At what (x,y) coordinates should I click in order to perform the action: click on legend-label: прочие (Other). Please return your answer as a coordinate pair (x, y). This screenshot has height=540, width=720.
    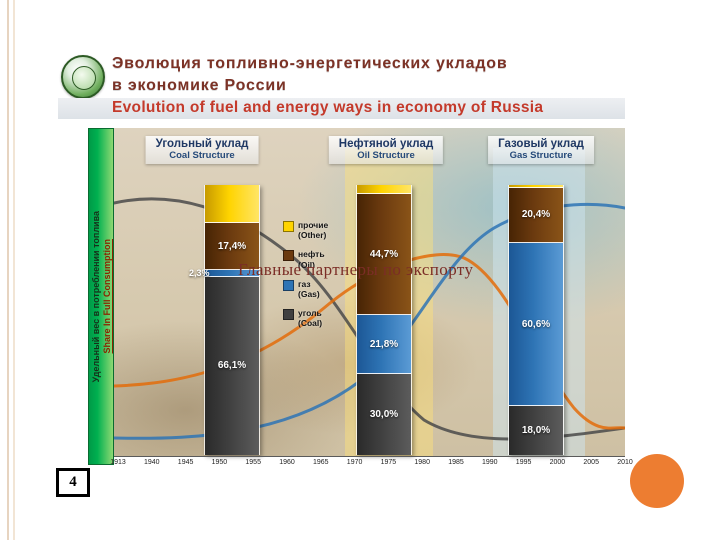
    Looking at the image, I should click on (313, 230).